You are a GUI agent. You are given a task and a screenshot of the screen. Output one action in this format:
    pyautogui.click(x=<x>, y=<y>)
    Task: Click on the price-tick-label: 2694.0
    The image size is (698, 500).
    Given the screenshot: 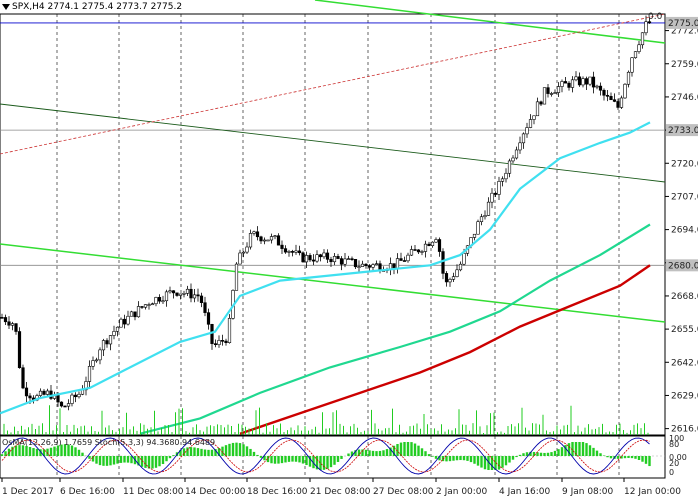 What is the action you would take?
    pyautogui.click(x=684, y=231)
    